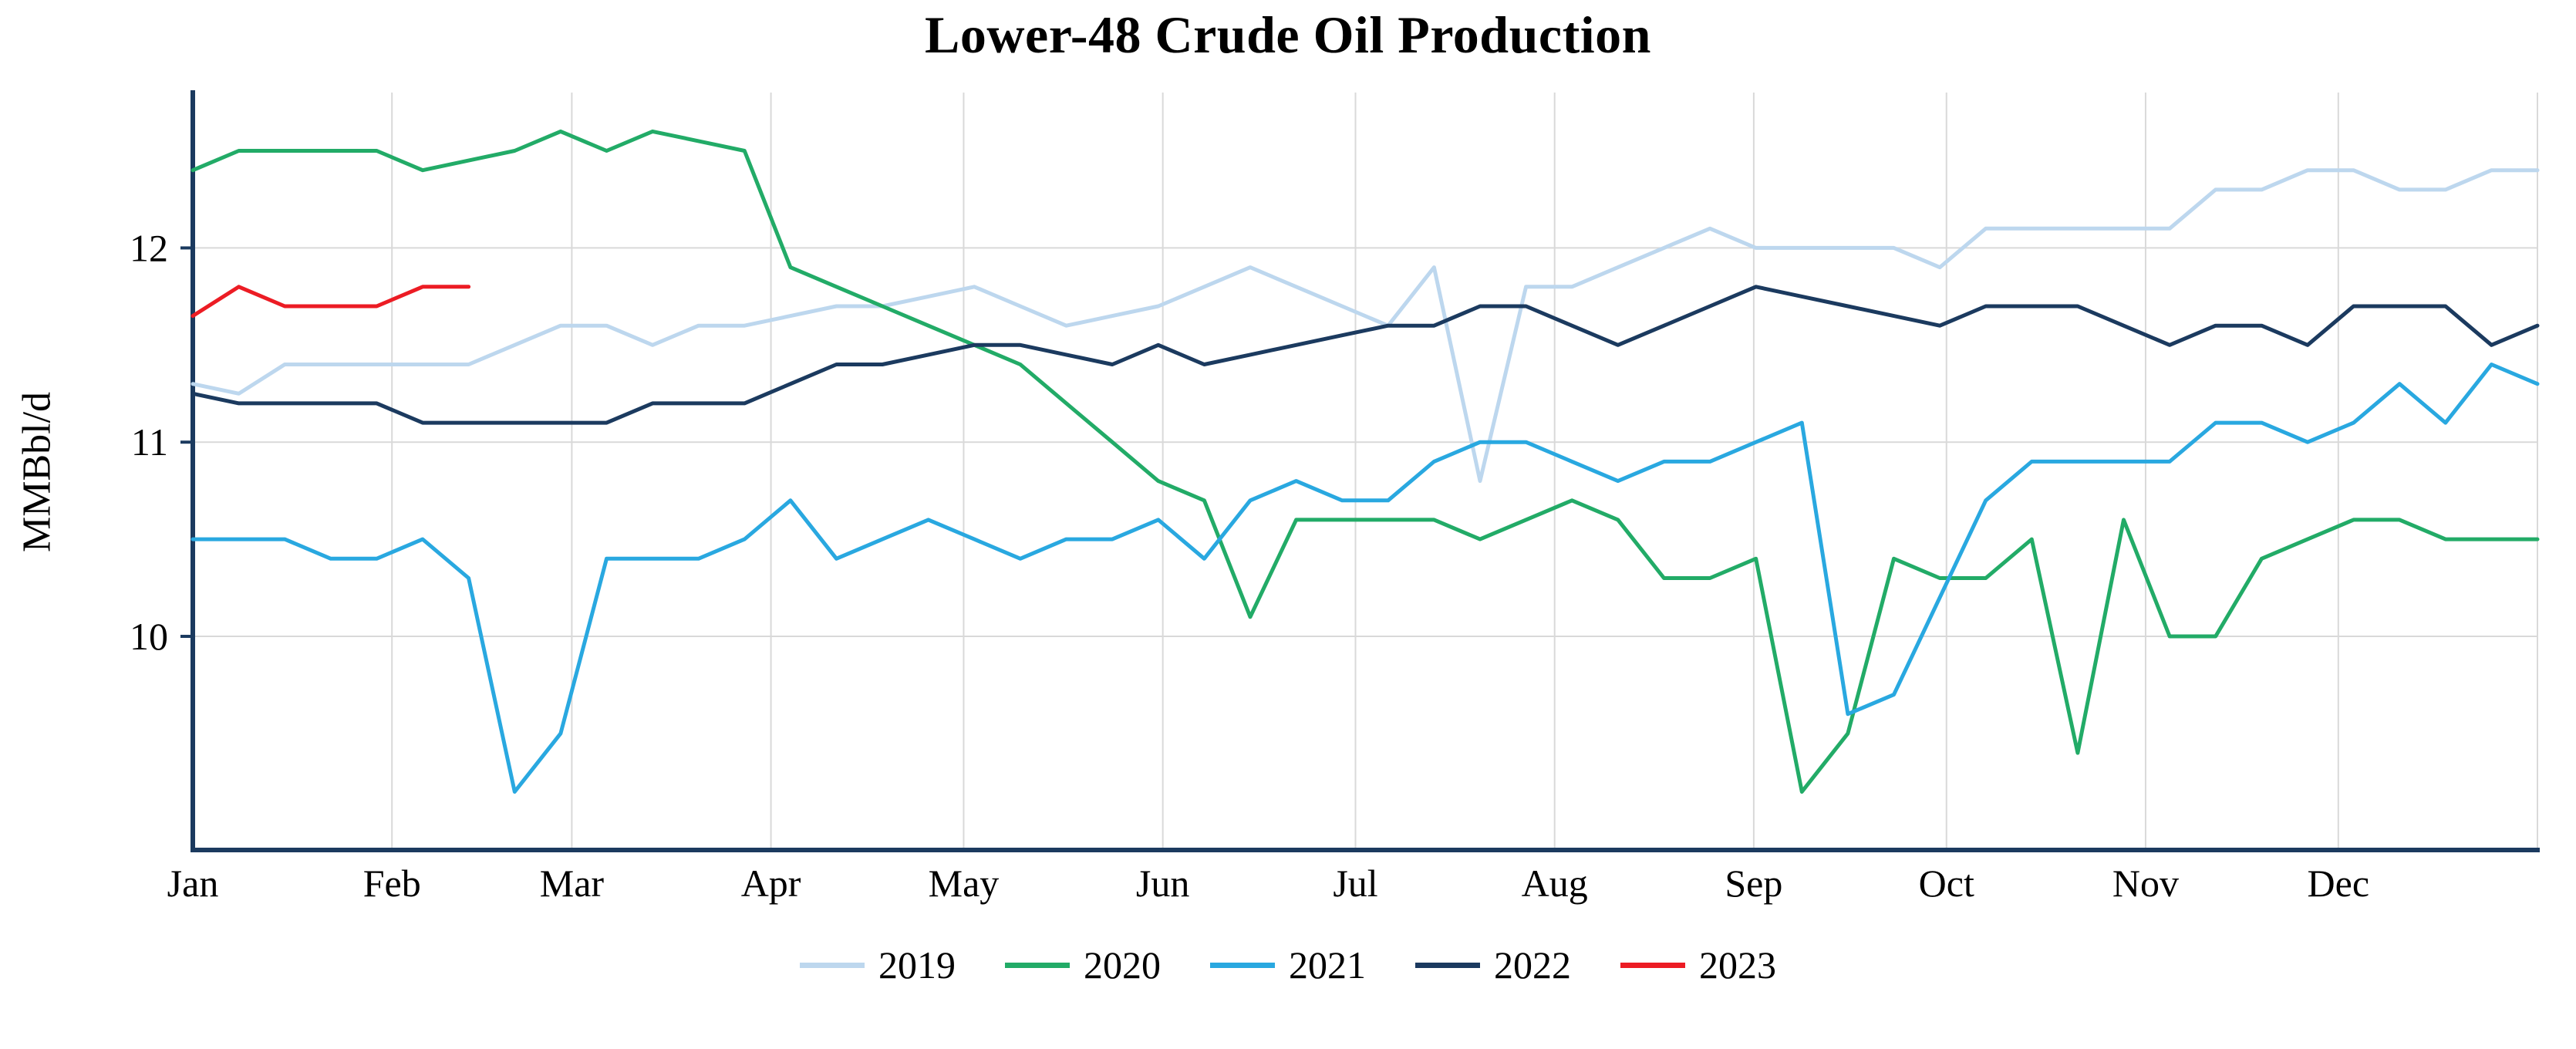 The height and width of the screenshot is (1049, 2576). I want to click on legend-swatch-2023, so click(1652, 965).